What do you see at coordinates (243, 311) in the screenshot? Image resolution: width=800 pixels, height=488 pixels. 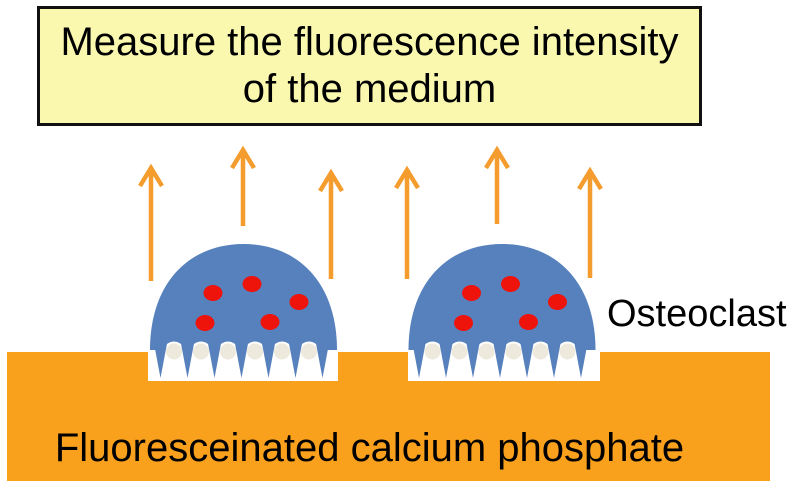 I see `osteoclast-cell-left` at bounding box center [243, 311].